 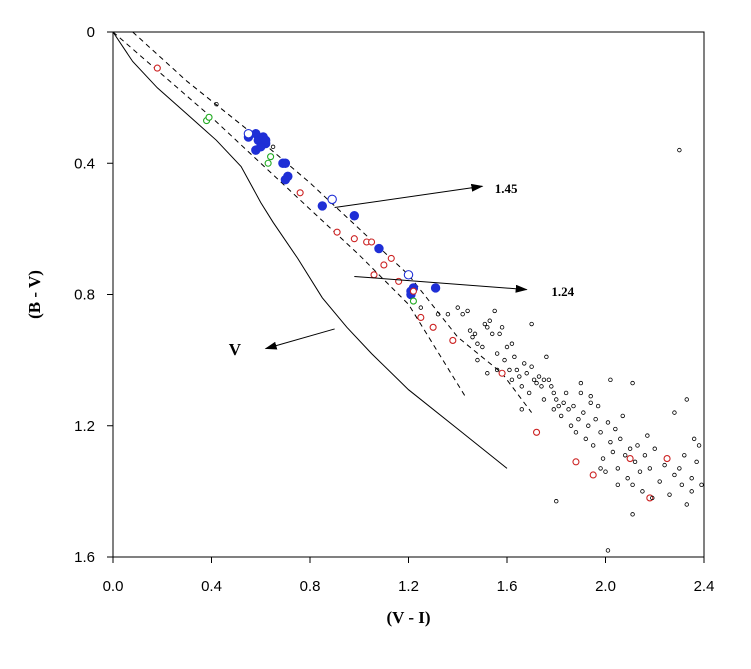 I want to click on annotation-label: V, so click(x=235, y=349).